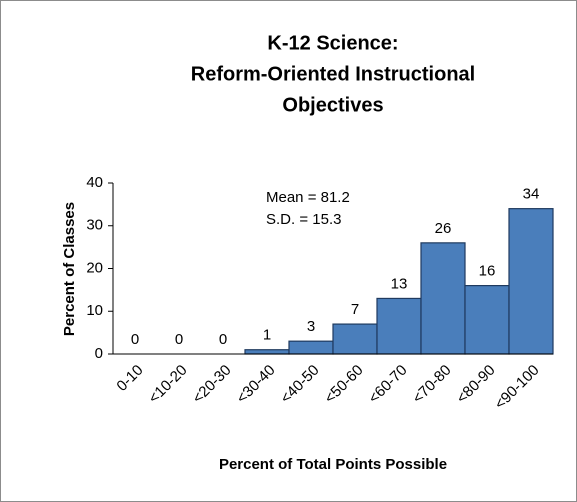 The height and width of the screenshot is (502, 577). What do you see at coordinates (333, 464) in the screenshot?
I see `x-axis-label: Percent of Total Points Possible` at bounding box center [333, 464].